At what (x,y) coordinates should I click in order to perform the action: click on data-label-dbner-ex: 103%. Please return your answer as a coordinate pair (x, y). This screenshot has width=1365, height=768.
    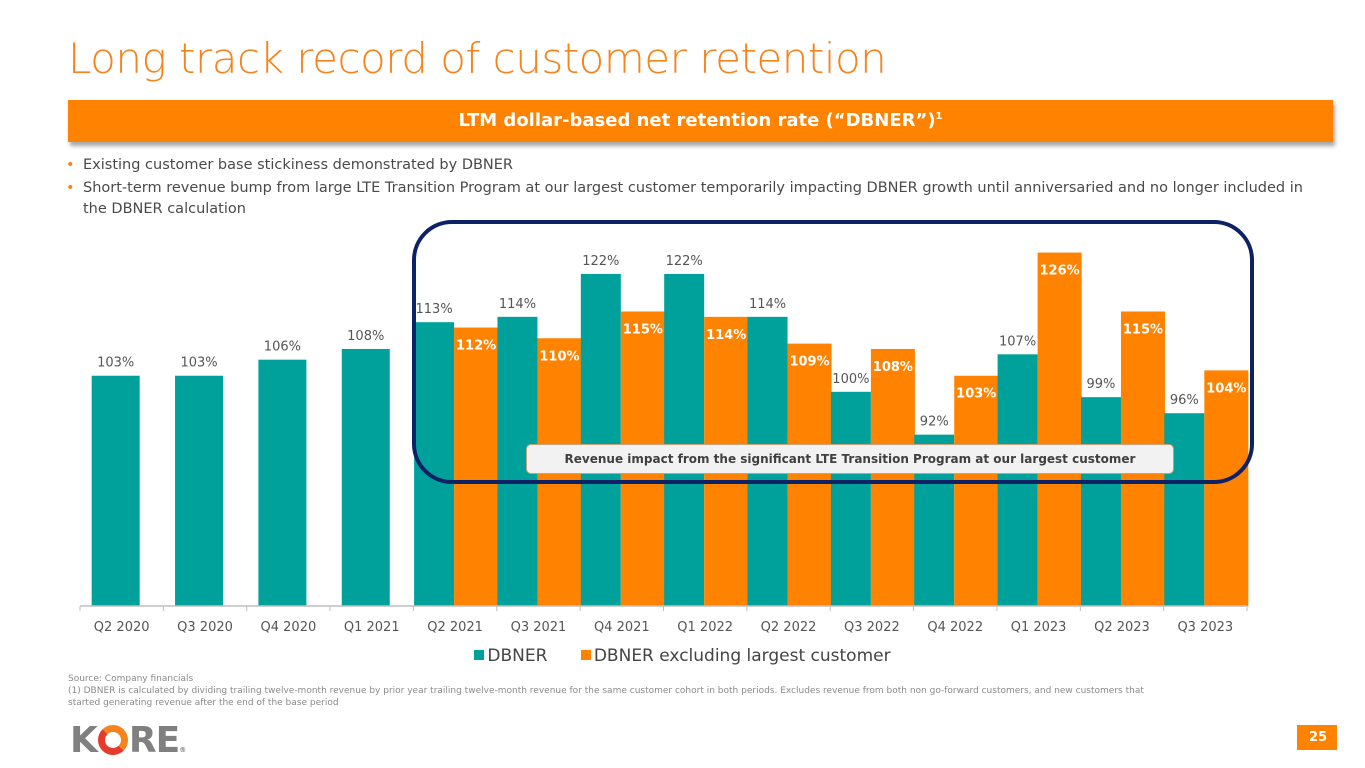
    Looking at the image, I should click on (976, 394).